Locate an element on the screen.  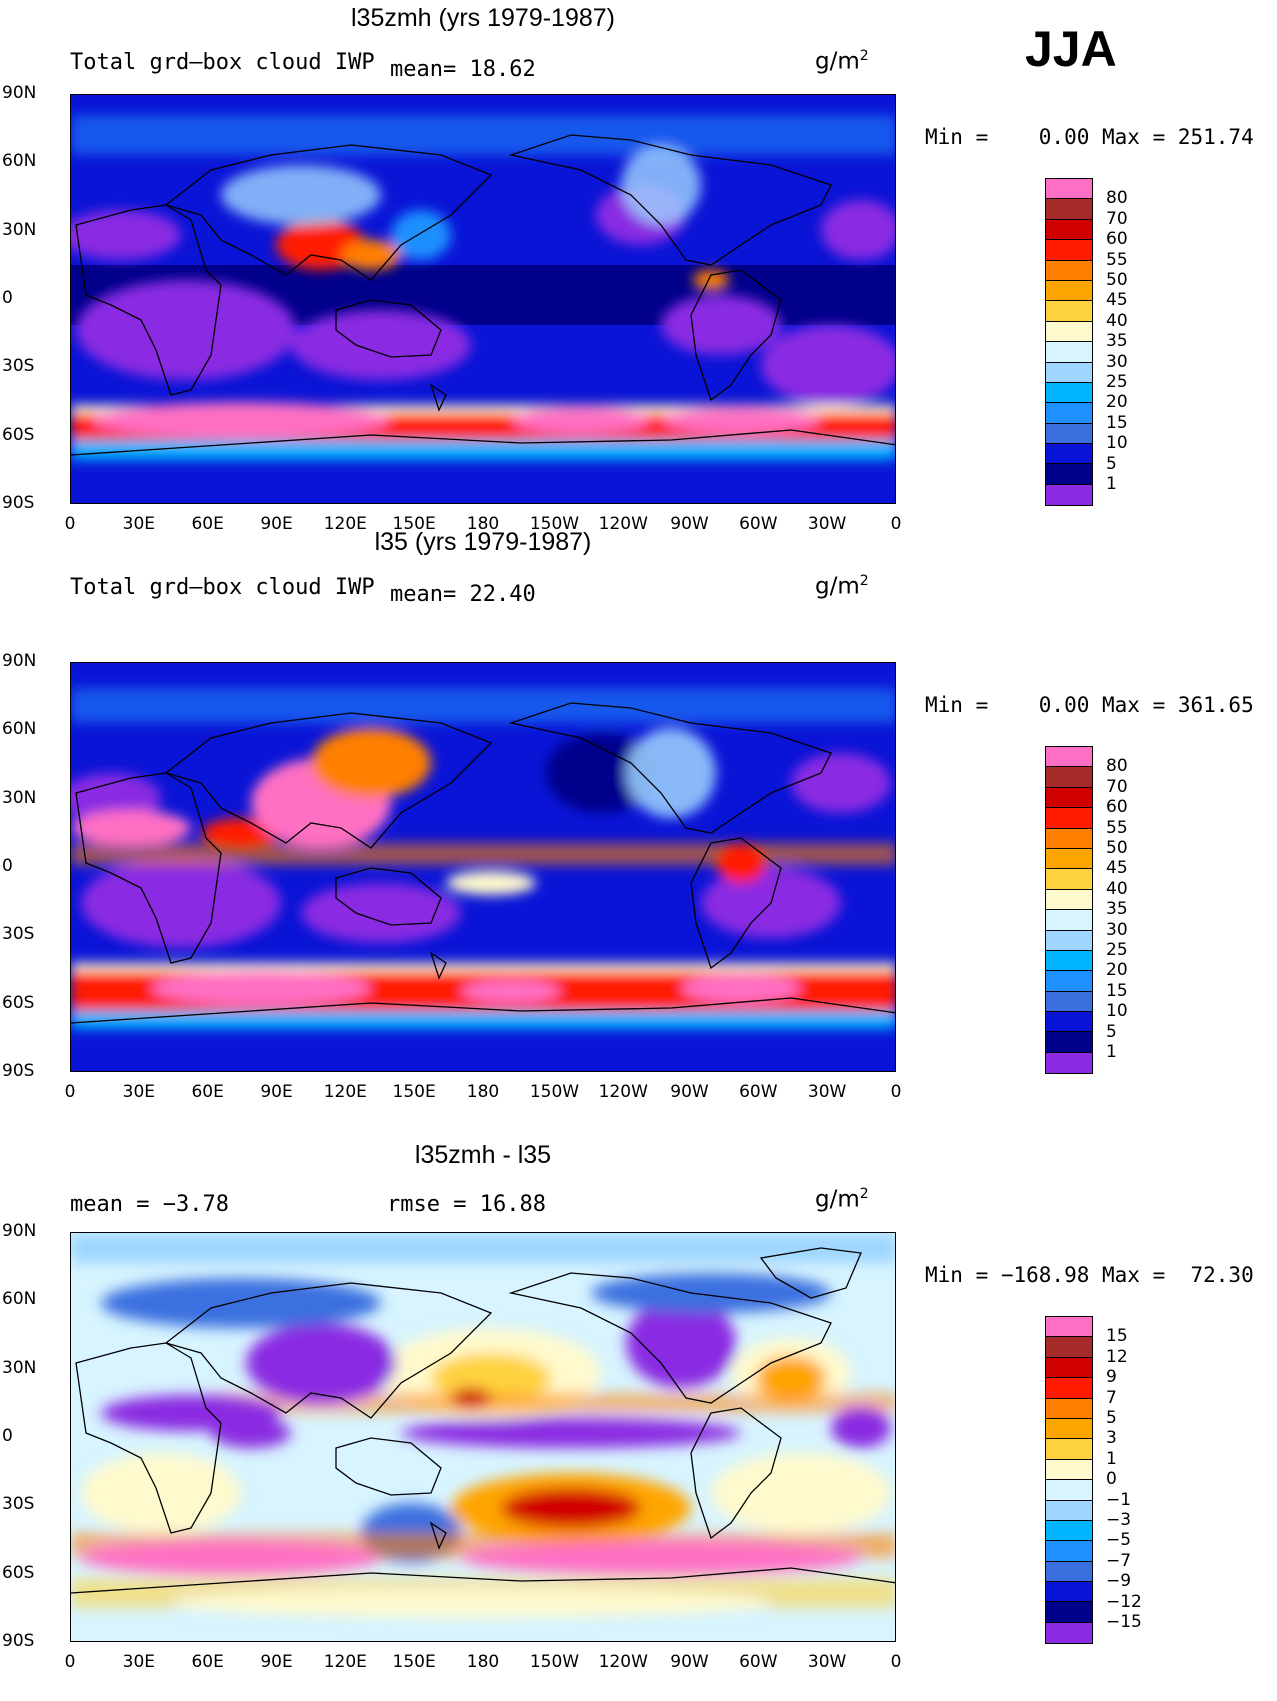
colorbar-tick-label: −5 is located at coordinates (1119, 1540).